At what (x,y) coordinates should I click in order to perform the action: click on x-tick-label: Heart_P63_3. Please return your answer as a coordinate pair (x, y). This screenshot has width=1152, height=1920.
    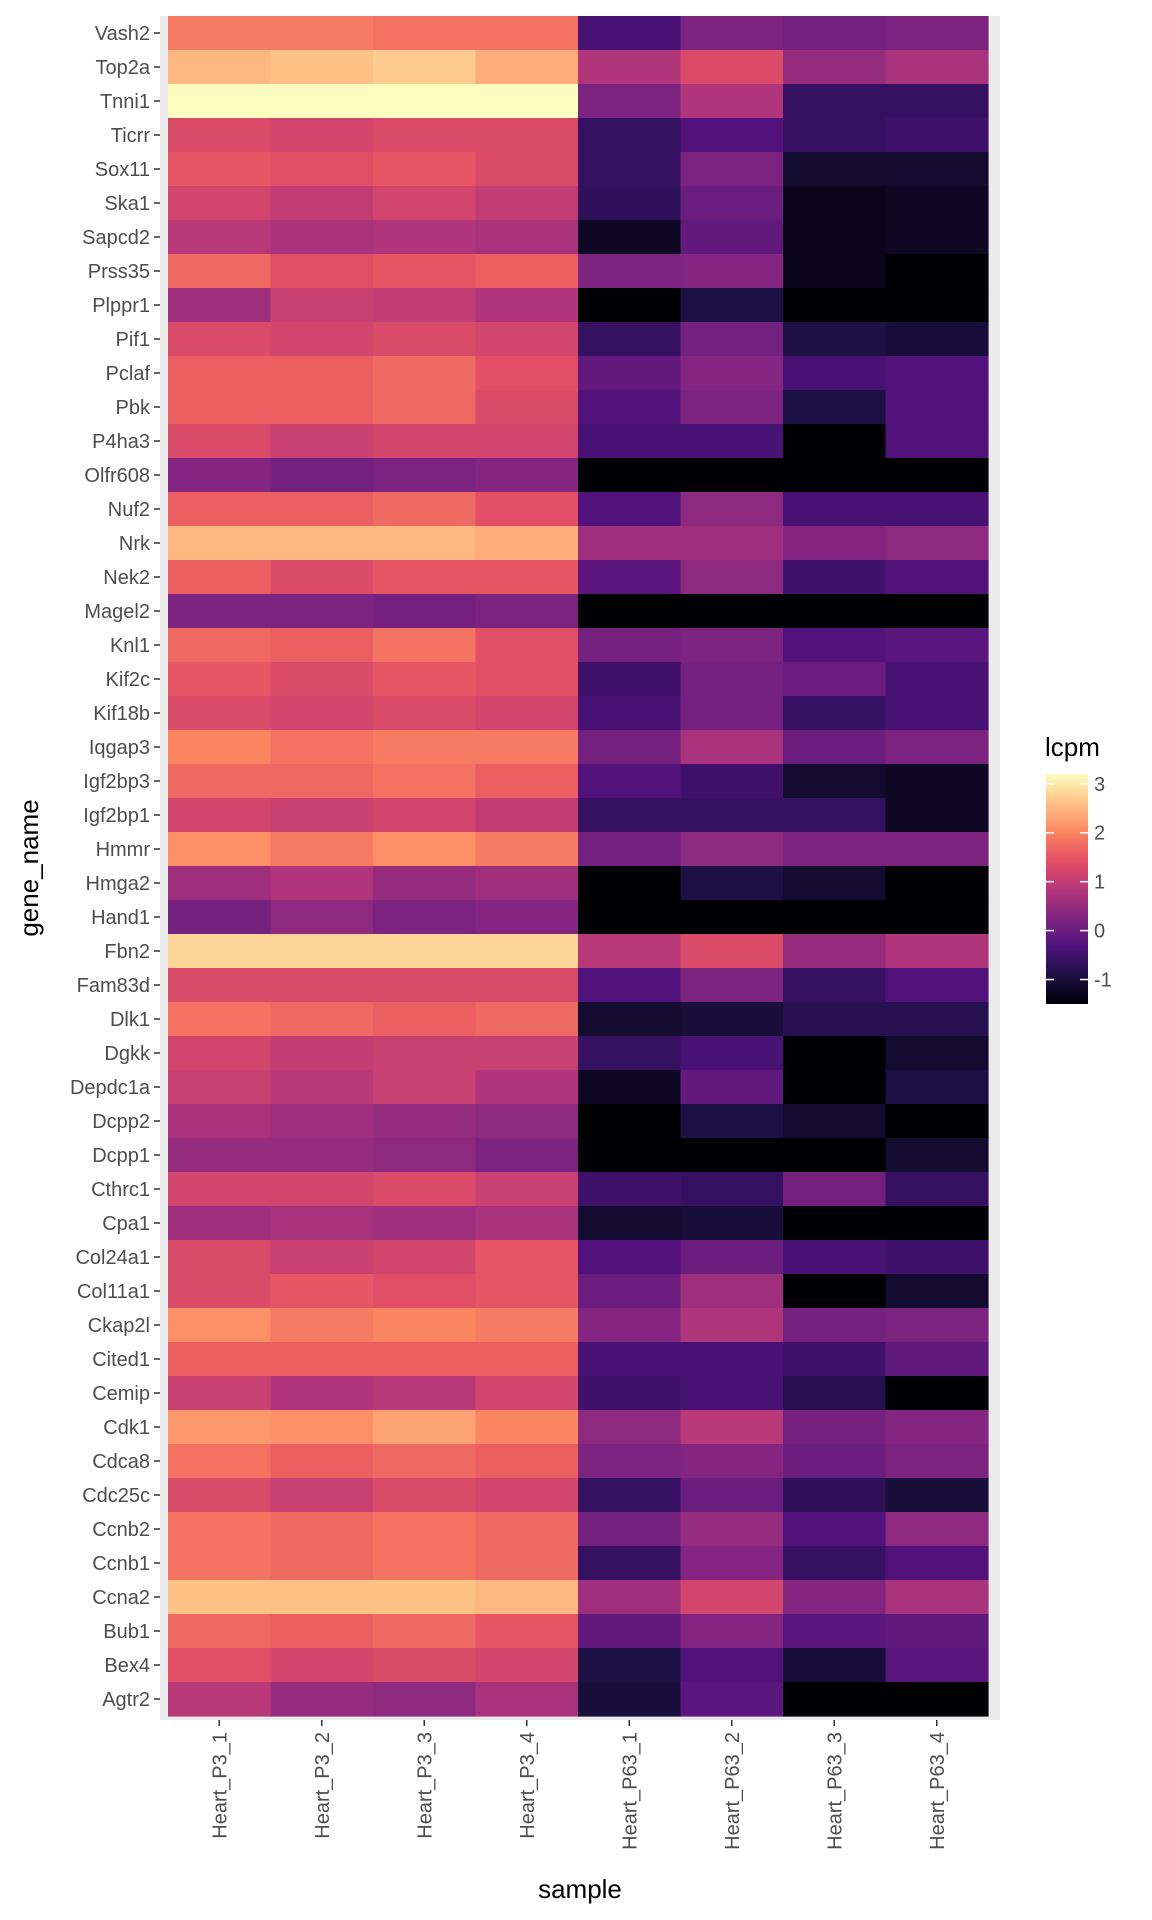
    Looking at the image, I should click on (835, 1791).